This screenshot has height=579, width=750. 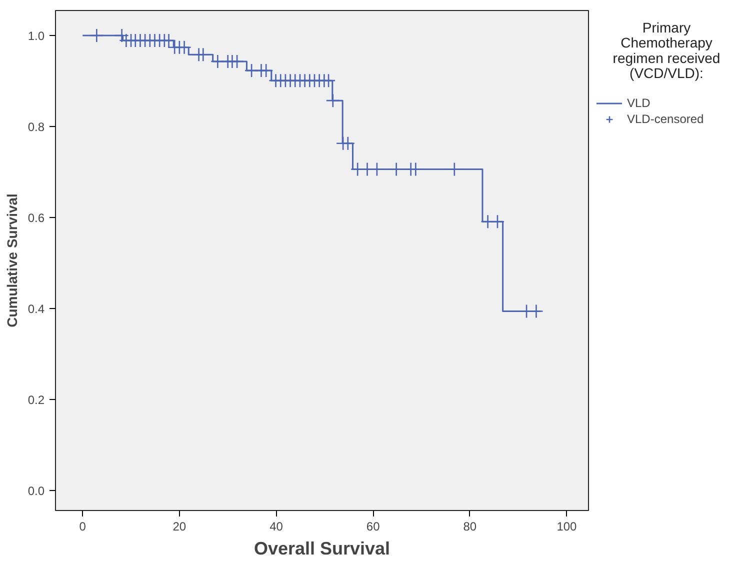 I want to click on x-tick-label: 0, so click(x=82, y=527).